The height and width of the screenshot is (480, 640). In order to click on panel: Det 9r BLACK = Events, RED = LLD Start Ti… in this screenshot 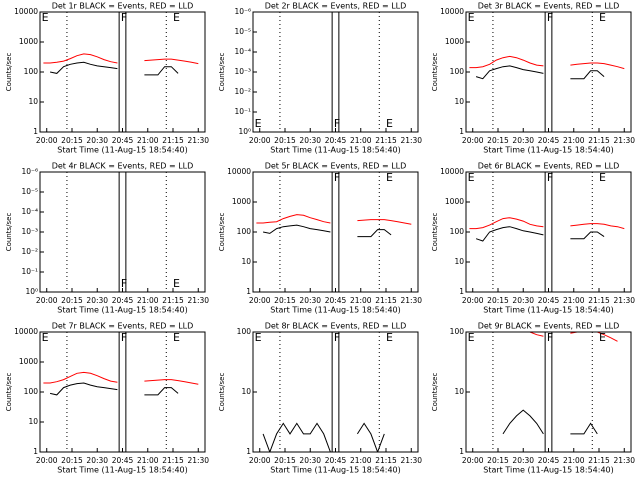, I will do `click(533, 398)`.